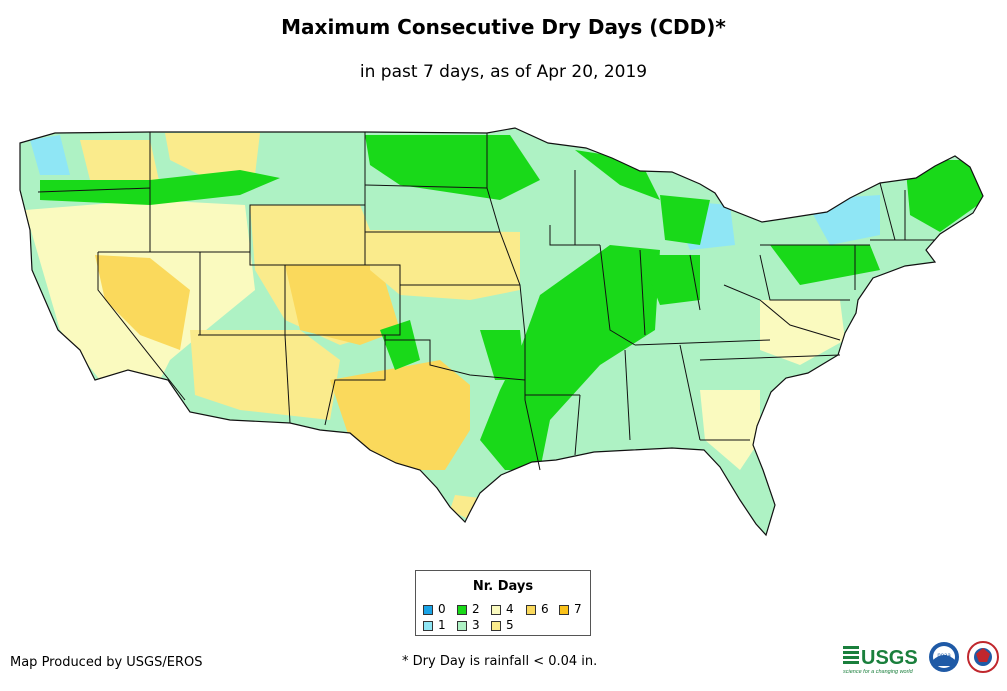 Image resolution: width=1007 pixels, height=691 pixels. Describe the element at coordinates (50, 155) in the screenshot. I see `region-cdd-1-washington` at that location.